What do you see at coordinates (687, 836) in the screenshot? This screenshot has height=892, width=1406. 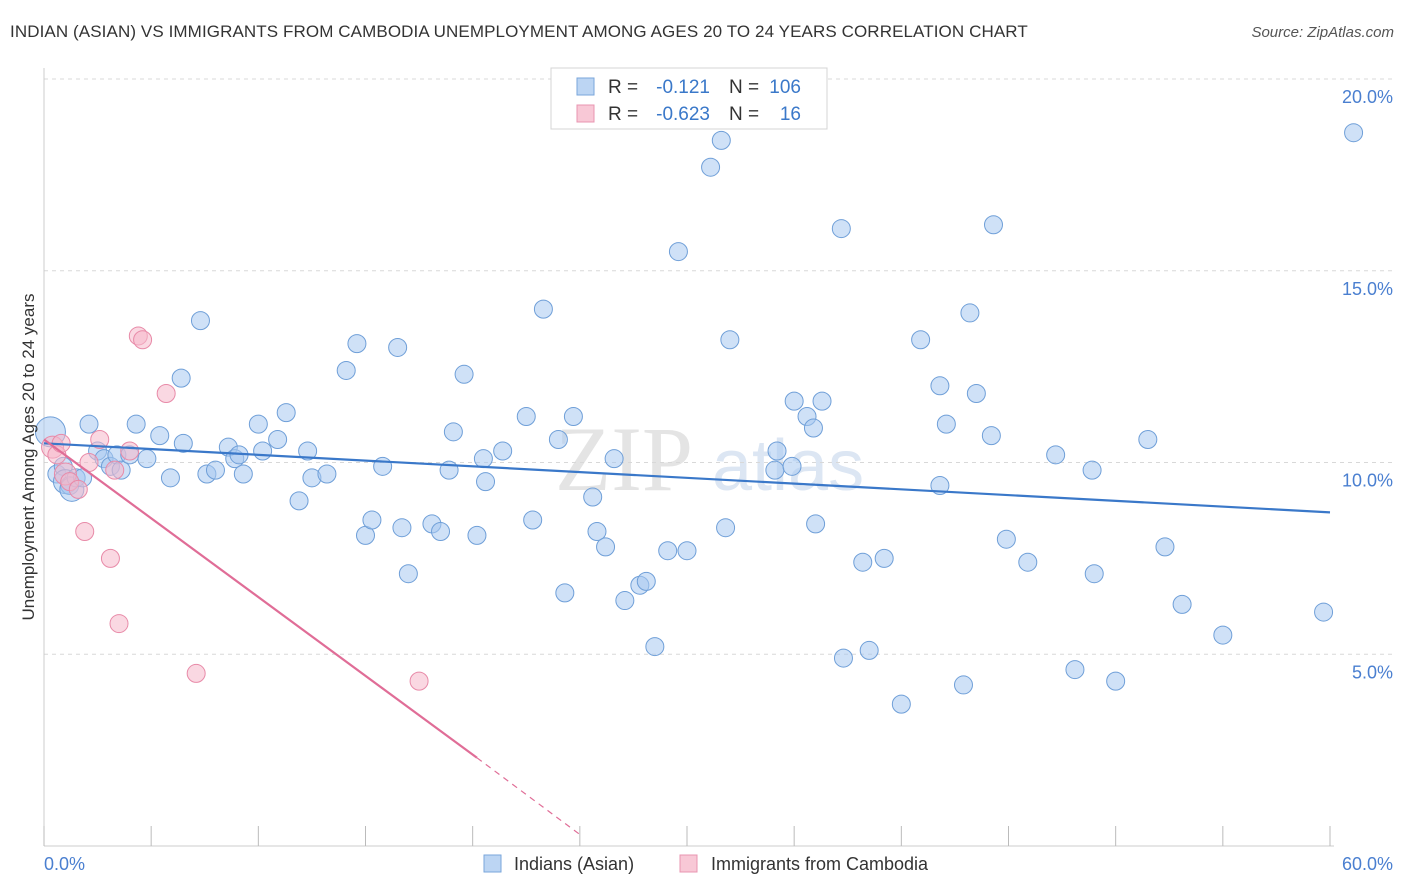 I see `x-axis-ticks` at bounding box center [687, 836].